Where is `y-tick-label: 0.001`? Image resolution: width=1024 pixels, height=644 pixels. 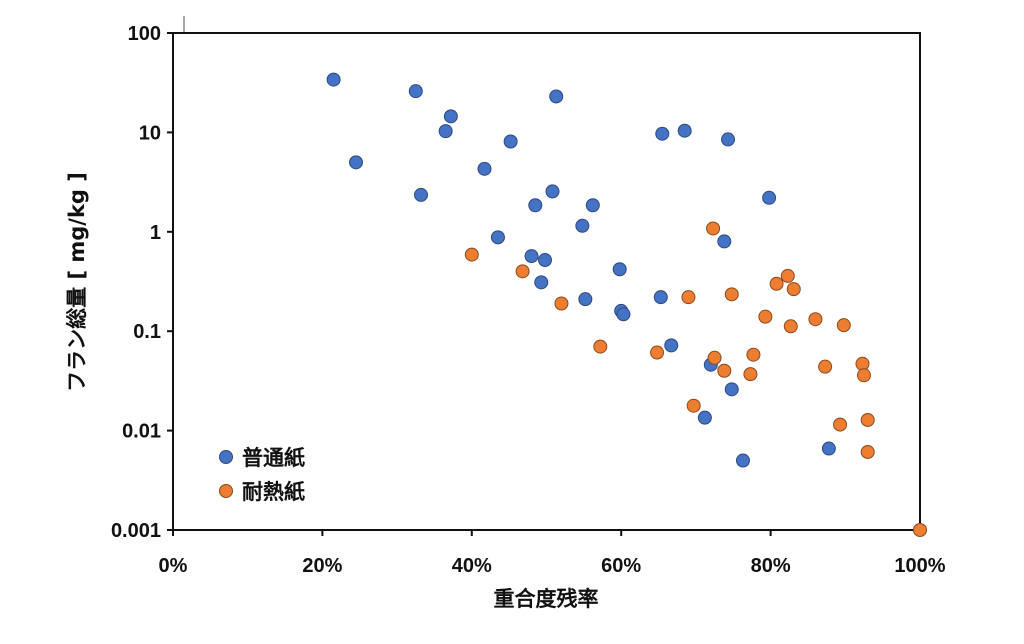 y-tick-label: 0.001 is located at coordinates (136, 531).